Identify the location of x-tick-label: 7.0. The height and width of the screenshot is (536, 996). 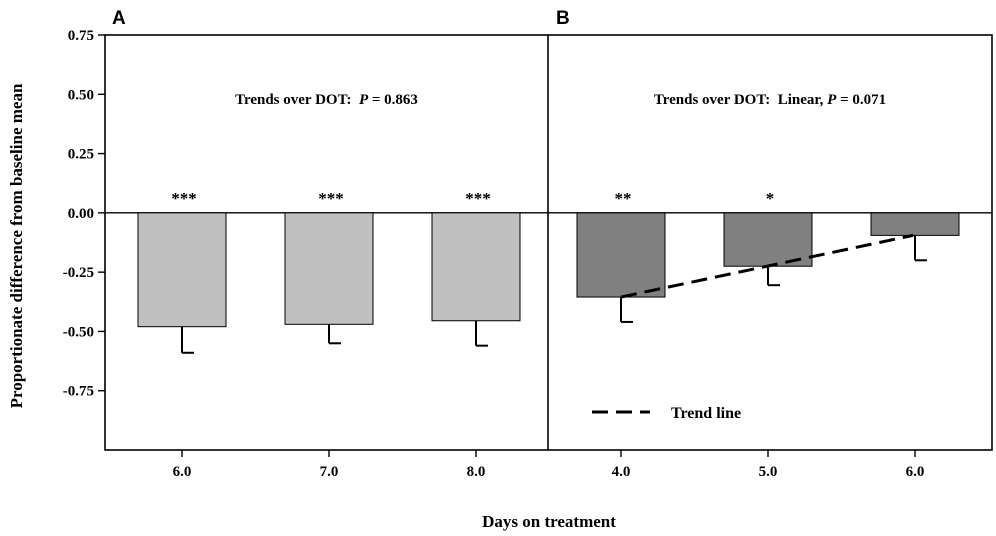
(329, 472).